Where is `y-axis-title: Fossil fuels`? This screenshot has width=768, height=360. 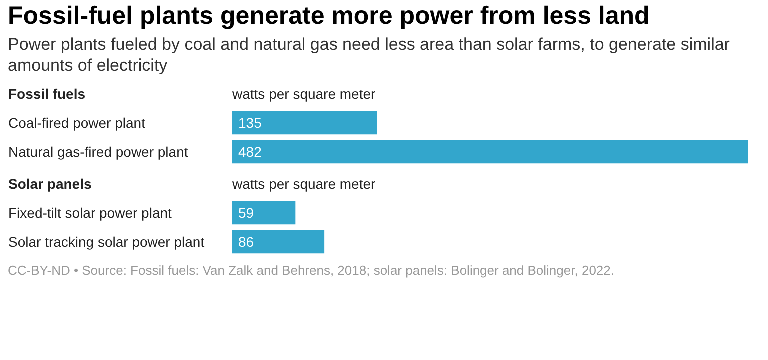
y-axis-title: Fossil fuels is located at coordinates (47, 94).